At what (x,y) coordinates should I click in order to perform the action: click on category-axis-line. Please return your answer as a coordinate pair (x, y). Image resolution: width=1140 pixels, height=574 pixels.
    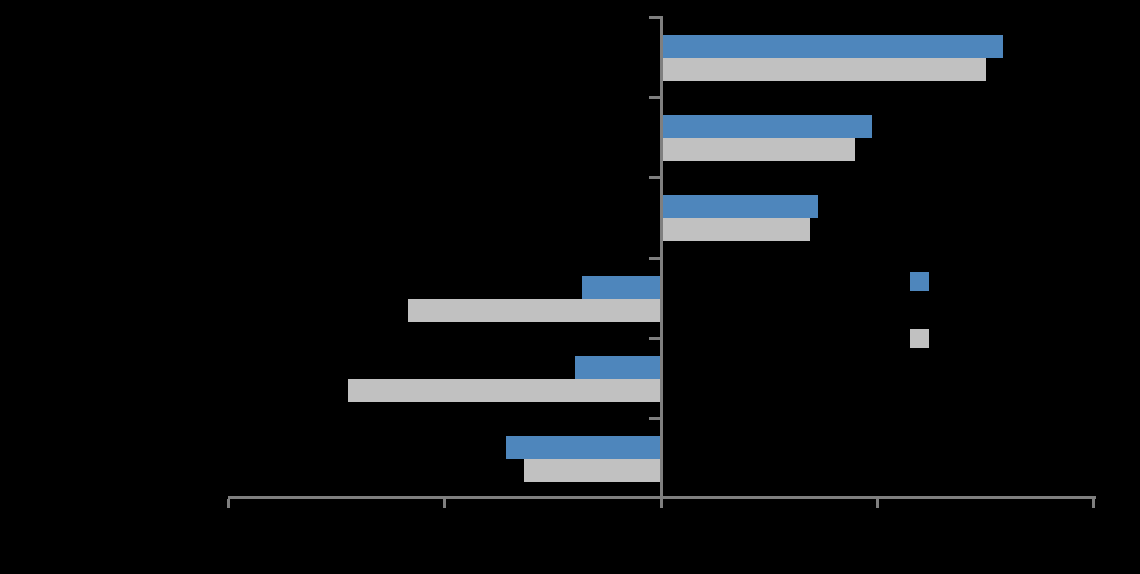
    Looking at the image, I should click on (661, 258).